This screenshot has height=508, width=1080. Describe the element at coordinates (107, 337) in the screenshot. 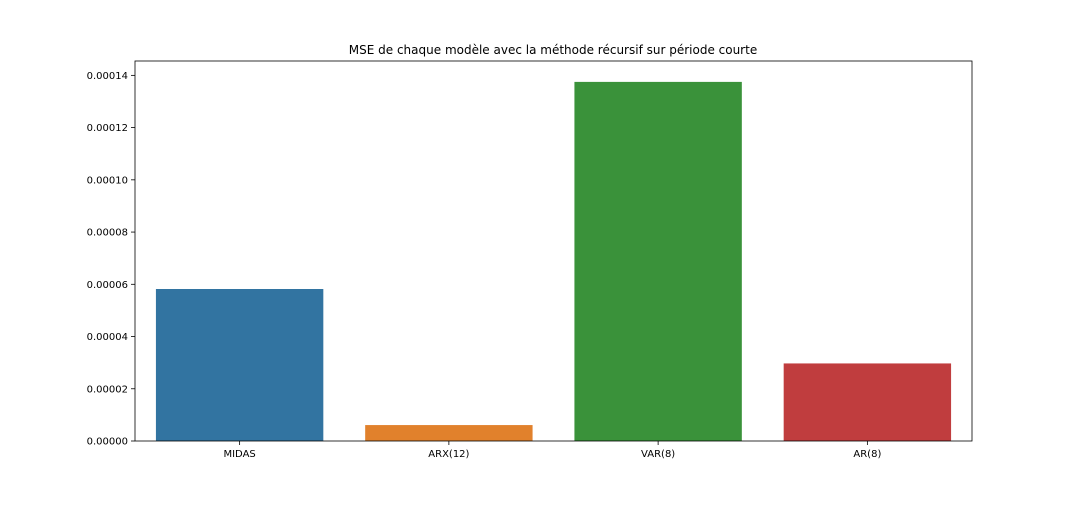

I see `y-tick-label: 0.00004` at that location.